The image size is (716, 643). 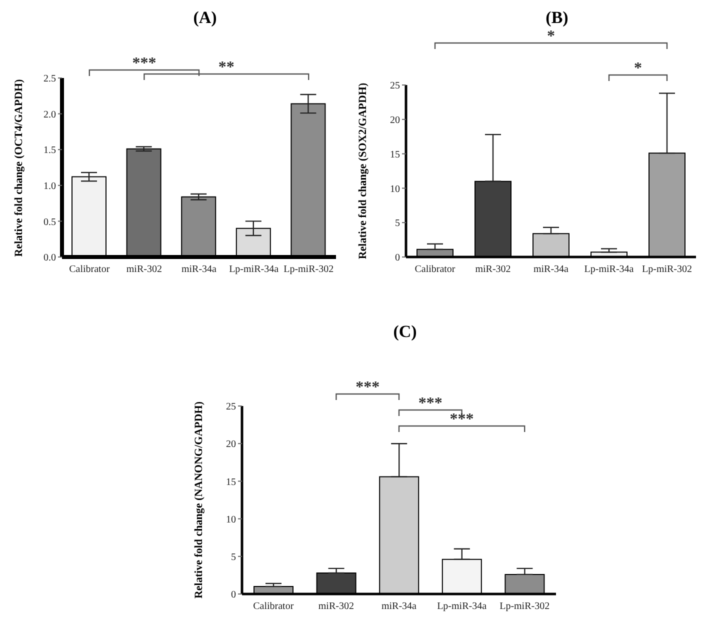 What do you see at coordinates (363, 171) in the screenshot?
I see `y-axis-title: Relative fold change (SOX2/GAPDH)` at bounding box center [363, 171].